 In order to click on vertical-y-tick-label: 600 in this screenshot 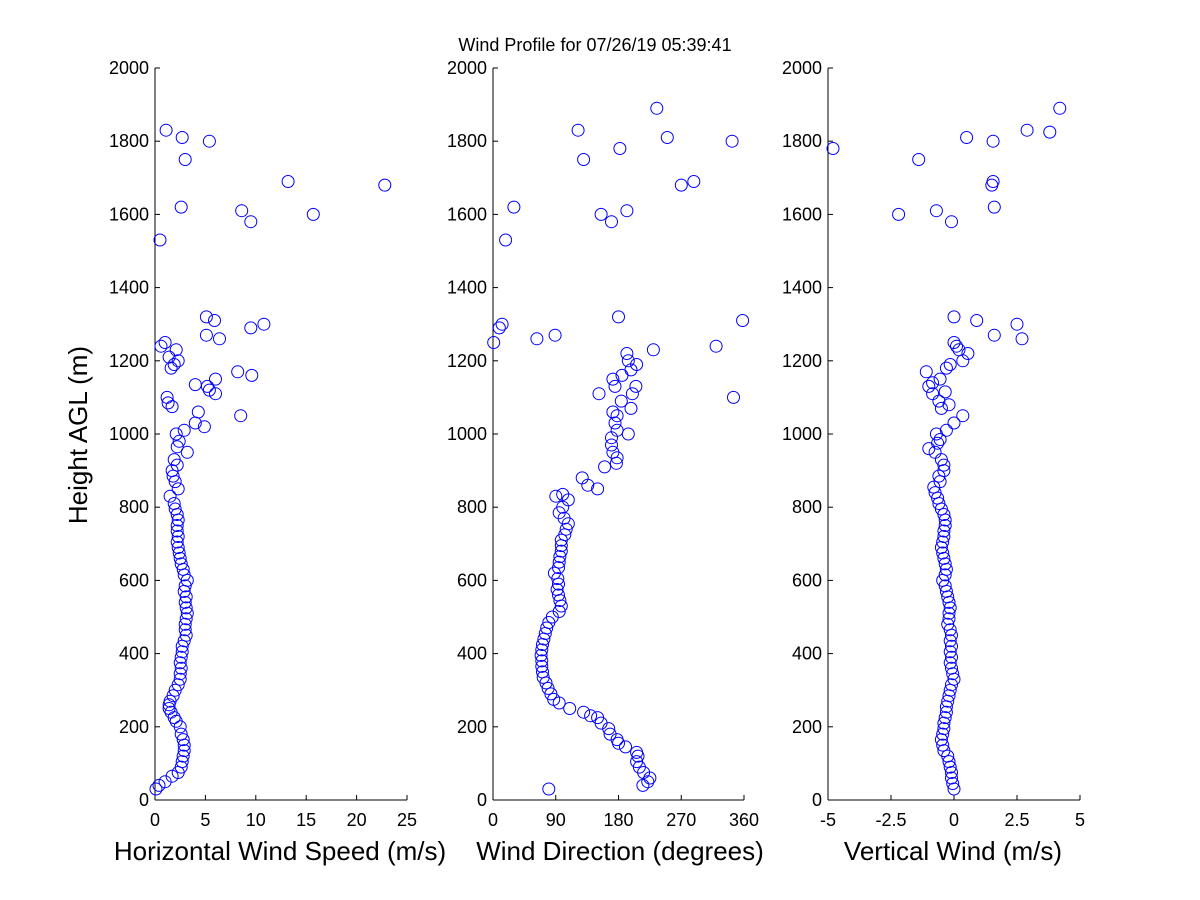, I will do `click(807, 580)`.